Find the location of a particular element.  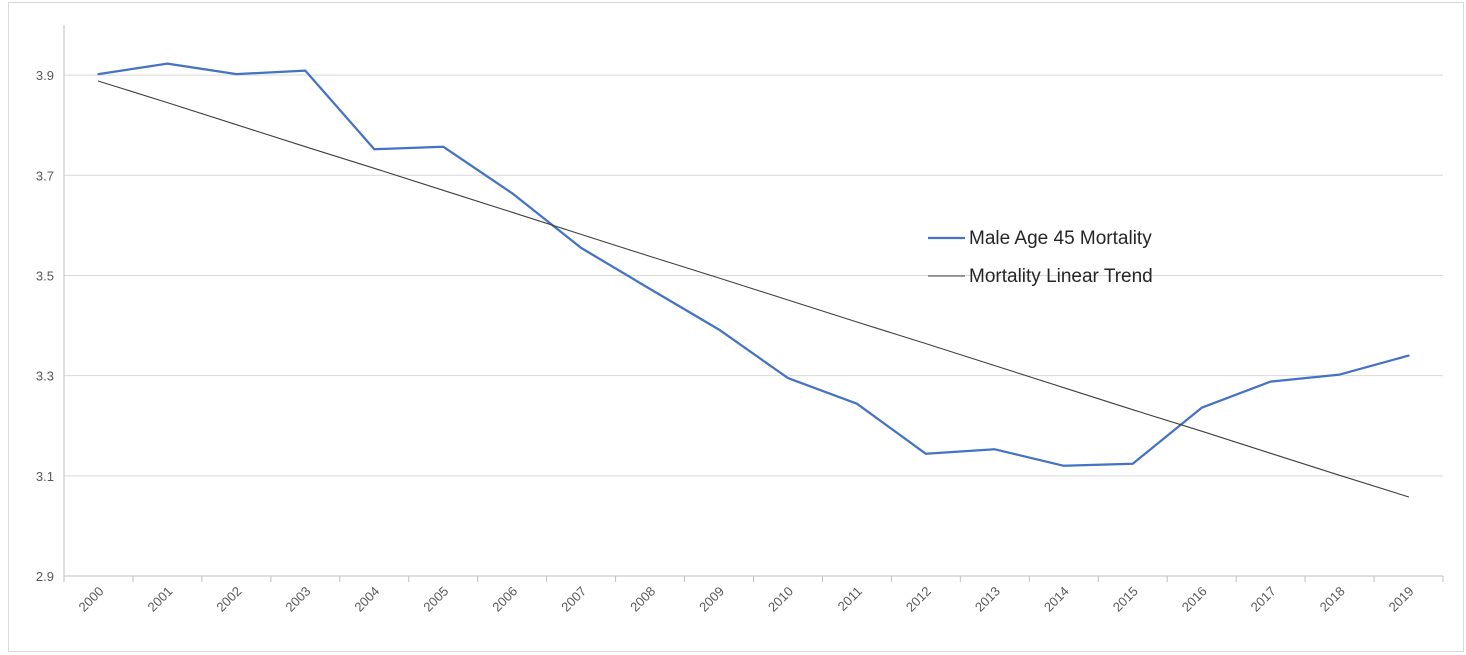

x-tick-label: 2015 is located at coordinates (1125, 599).